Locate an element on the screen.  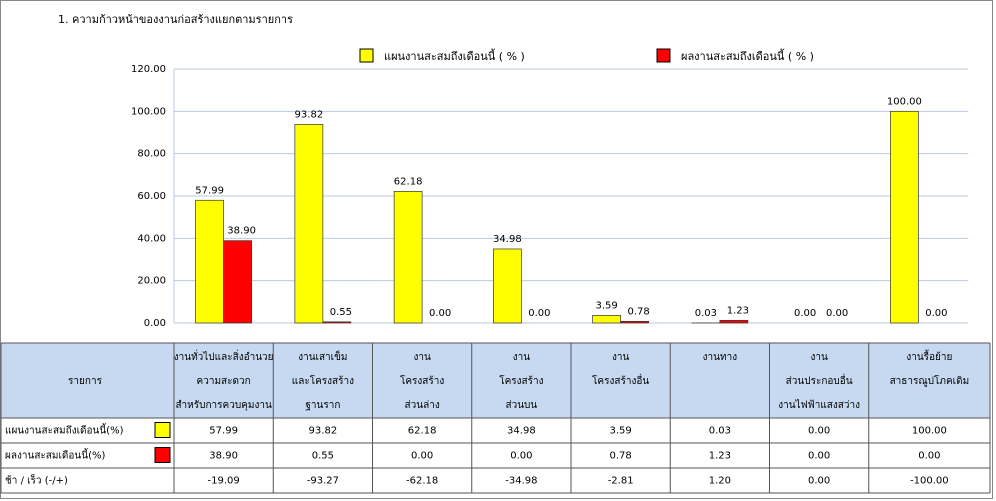
table-cell: 0.78 is located at coordinates (620, 456).